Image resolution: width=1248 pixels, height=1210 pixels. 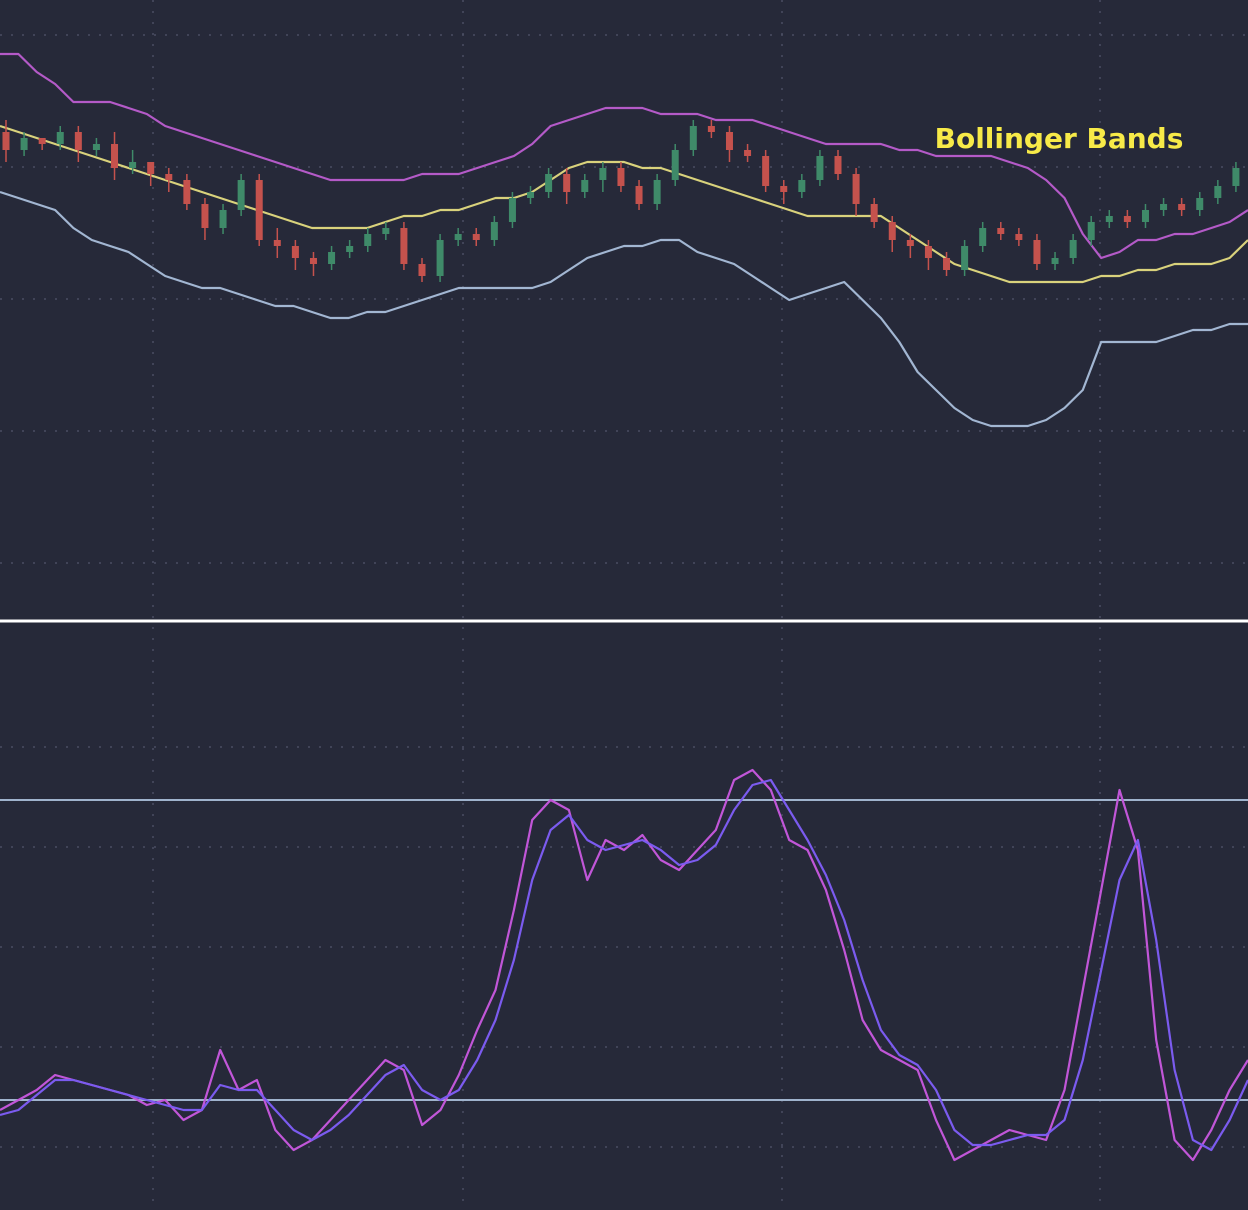 What do you see at coordinates (1059, 138) in the screenshot?
I see `chart-title: Bollinger Bands` at bounding box center [1059, 138].